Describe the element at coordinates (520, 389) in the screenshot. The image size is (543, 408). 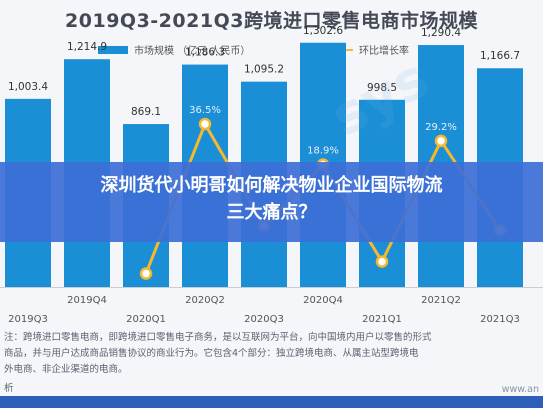
I see `source-watermark: www.an` at that location.